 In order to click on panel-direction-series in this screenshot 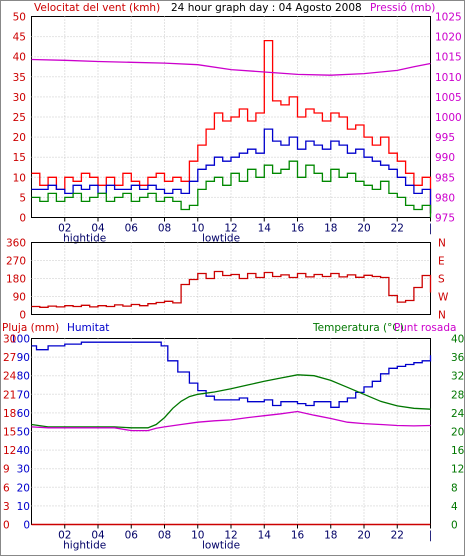, I will do `click(231, 289)`.